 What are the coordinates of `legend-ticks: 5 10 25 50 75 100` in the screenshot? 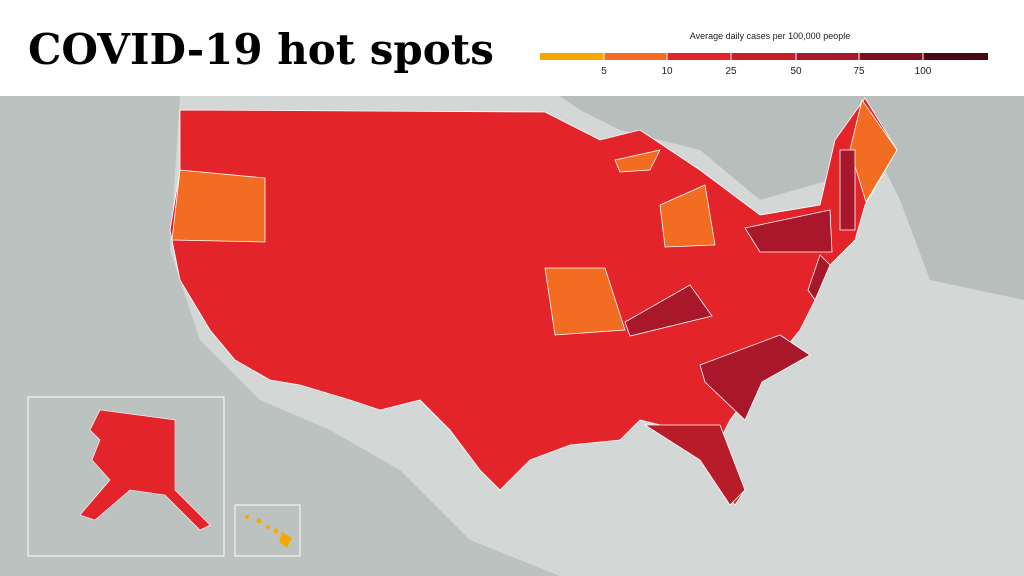 It's located at (766, 65).